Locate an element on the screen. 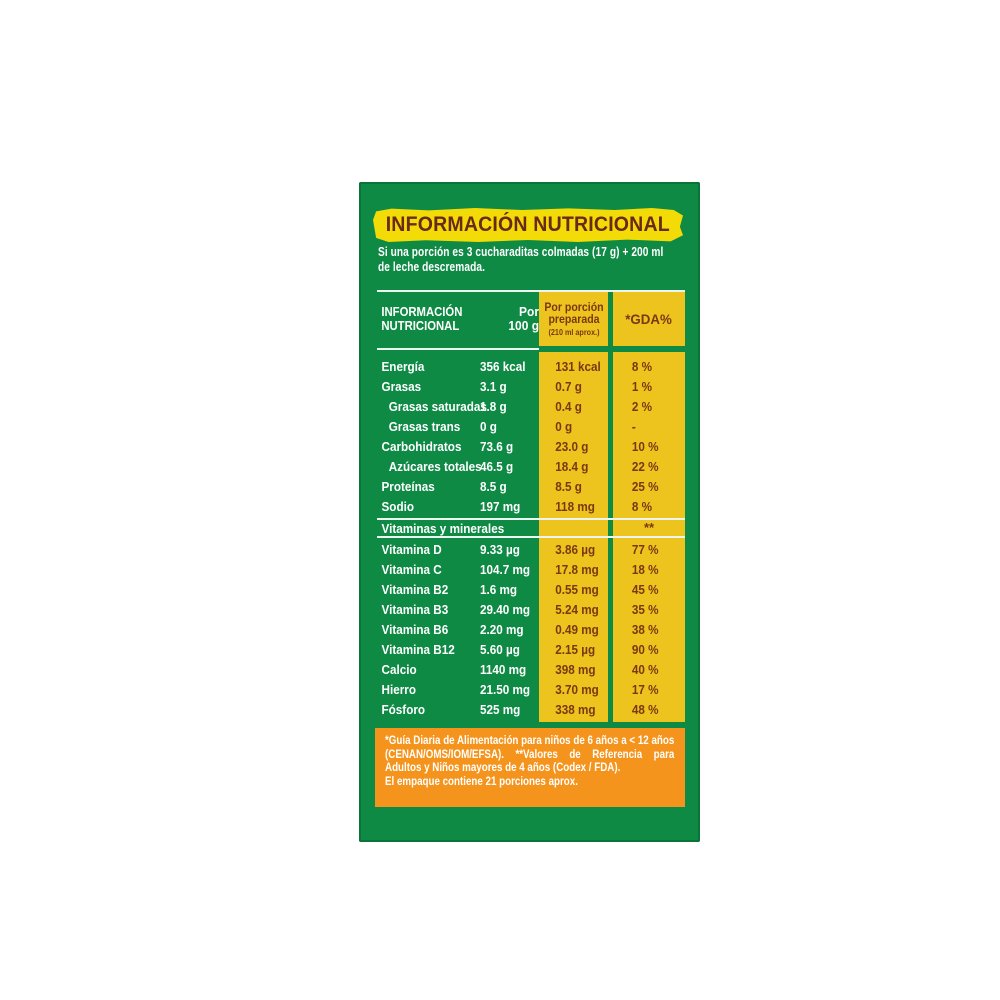 The image size is (1000, 1000). cell-per-100g: 5.60 µg is located at coordinates (500, 649).